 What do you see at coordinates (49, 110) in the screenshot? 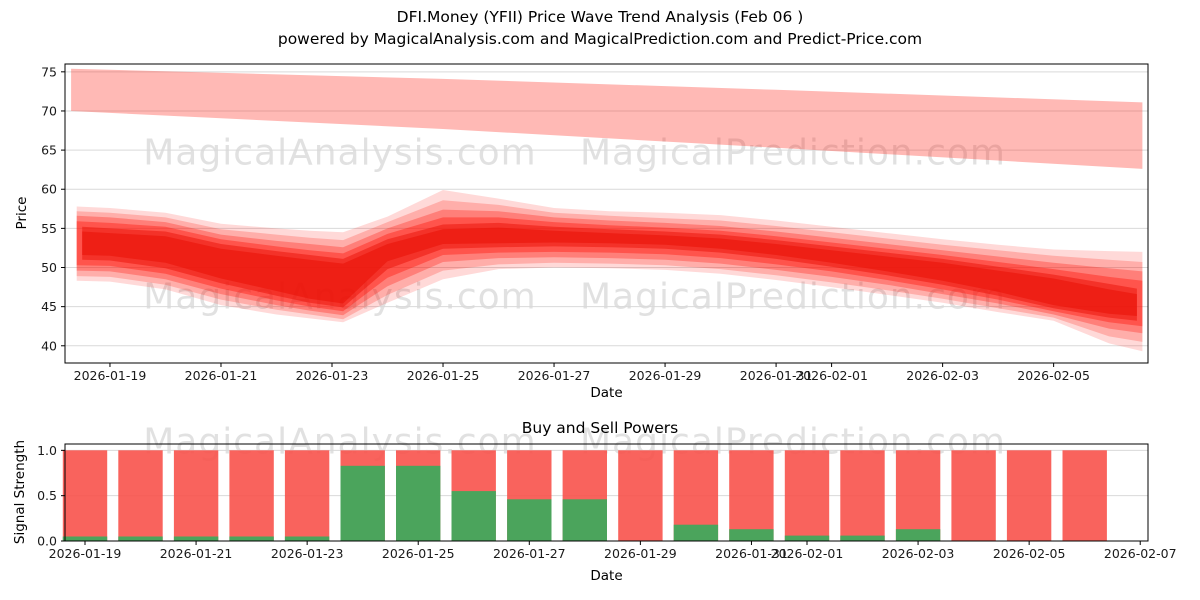
I see `y-tick-label: 70` at bounding box center [49, 110].